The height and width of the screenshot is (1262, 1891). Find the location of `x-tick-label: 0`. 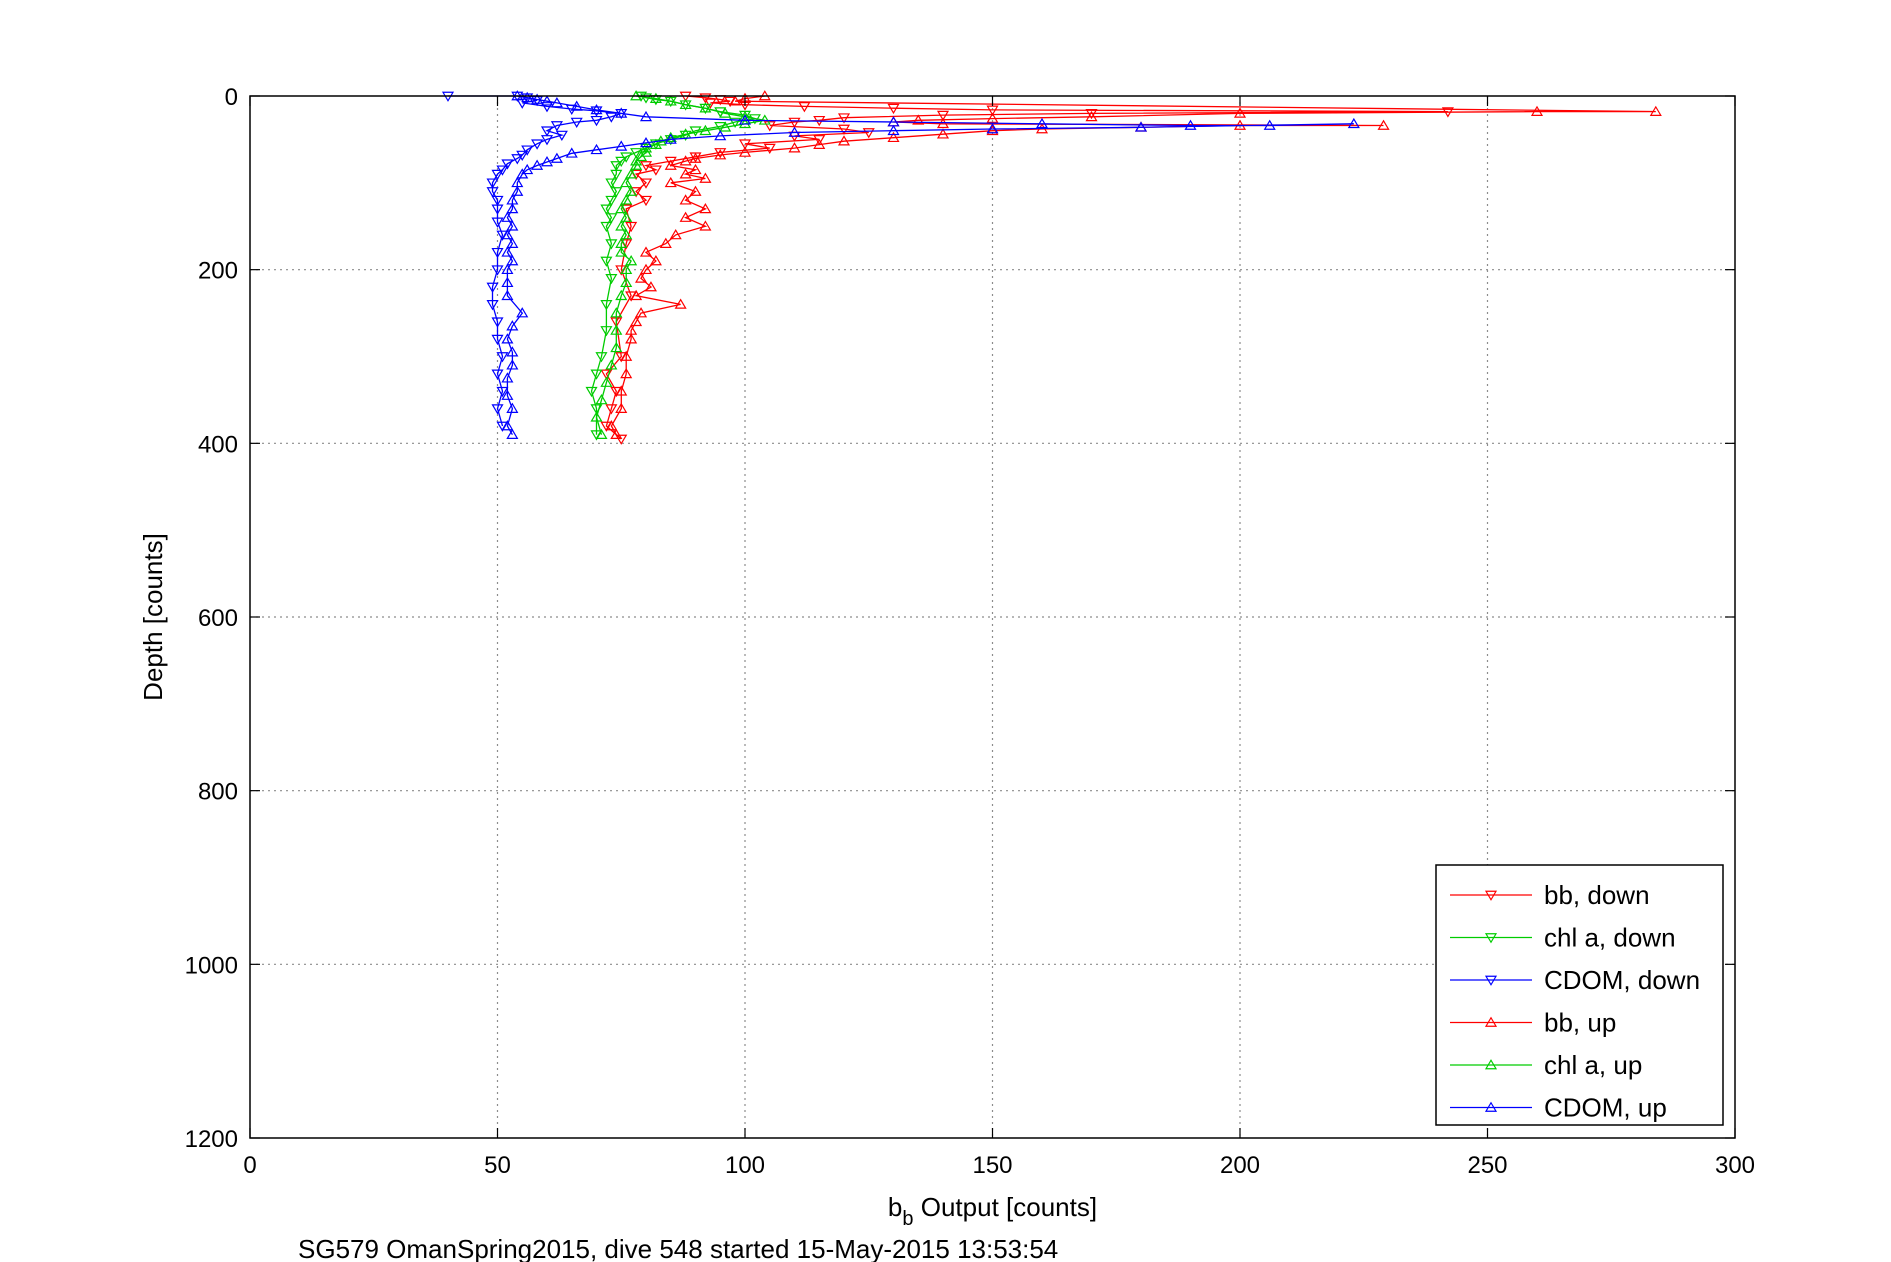

x-tick-label: 0 is located at coordinates (249, 1165).